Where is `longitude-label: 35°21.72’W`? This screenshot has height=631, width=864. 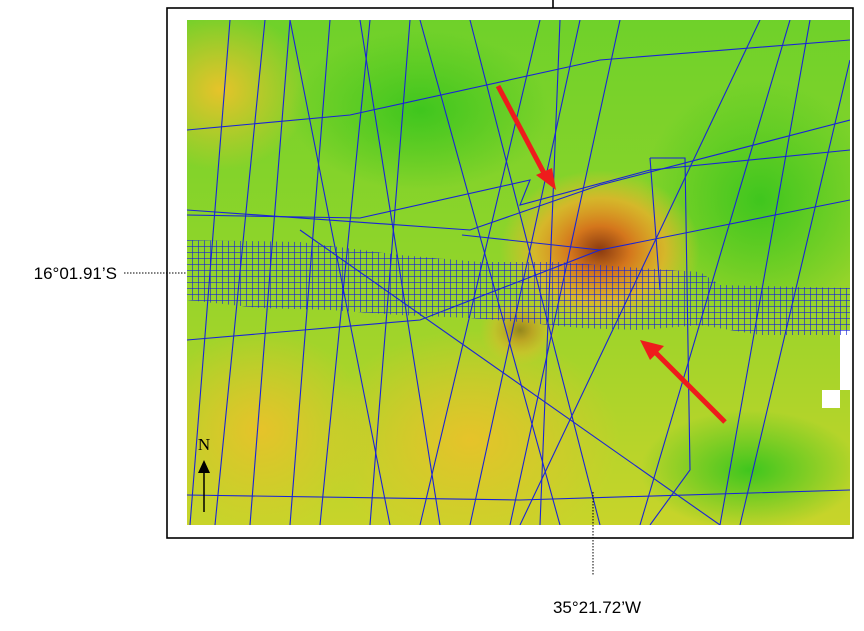 longitude-label: 35°21.72’W is located at coordinates (597, 607).